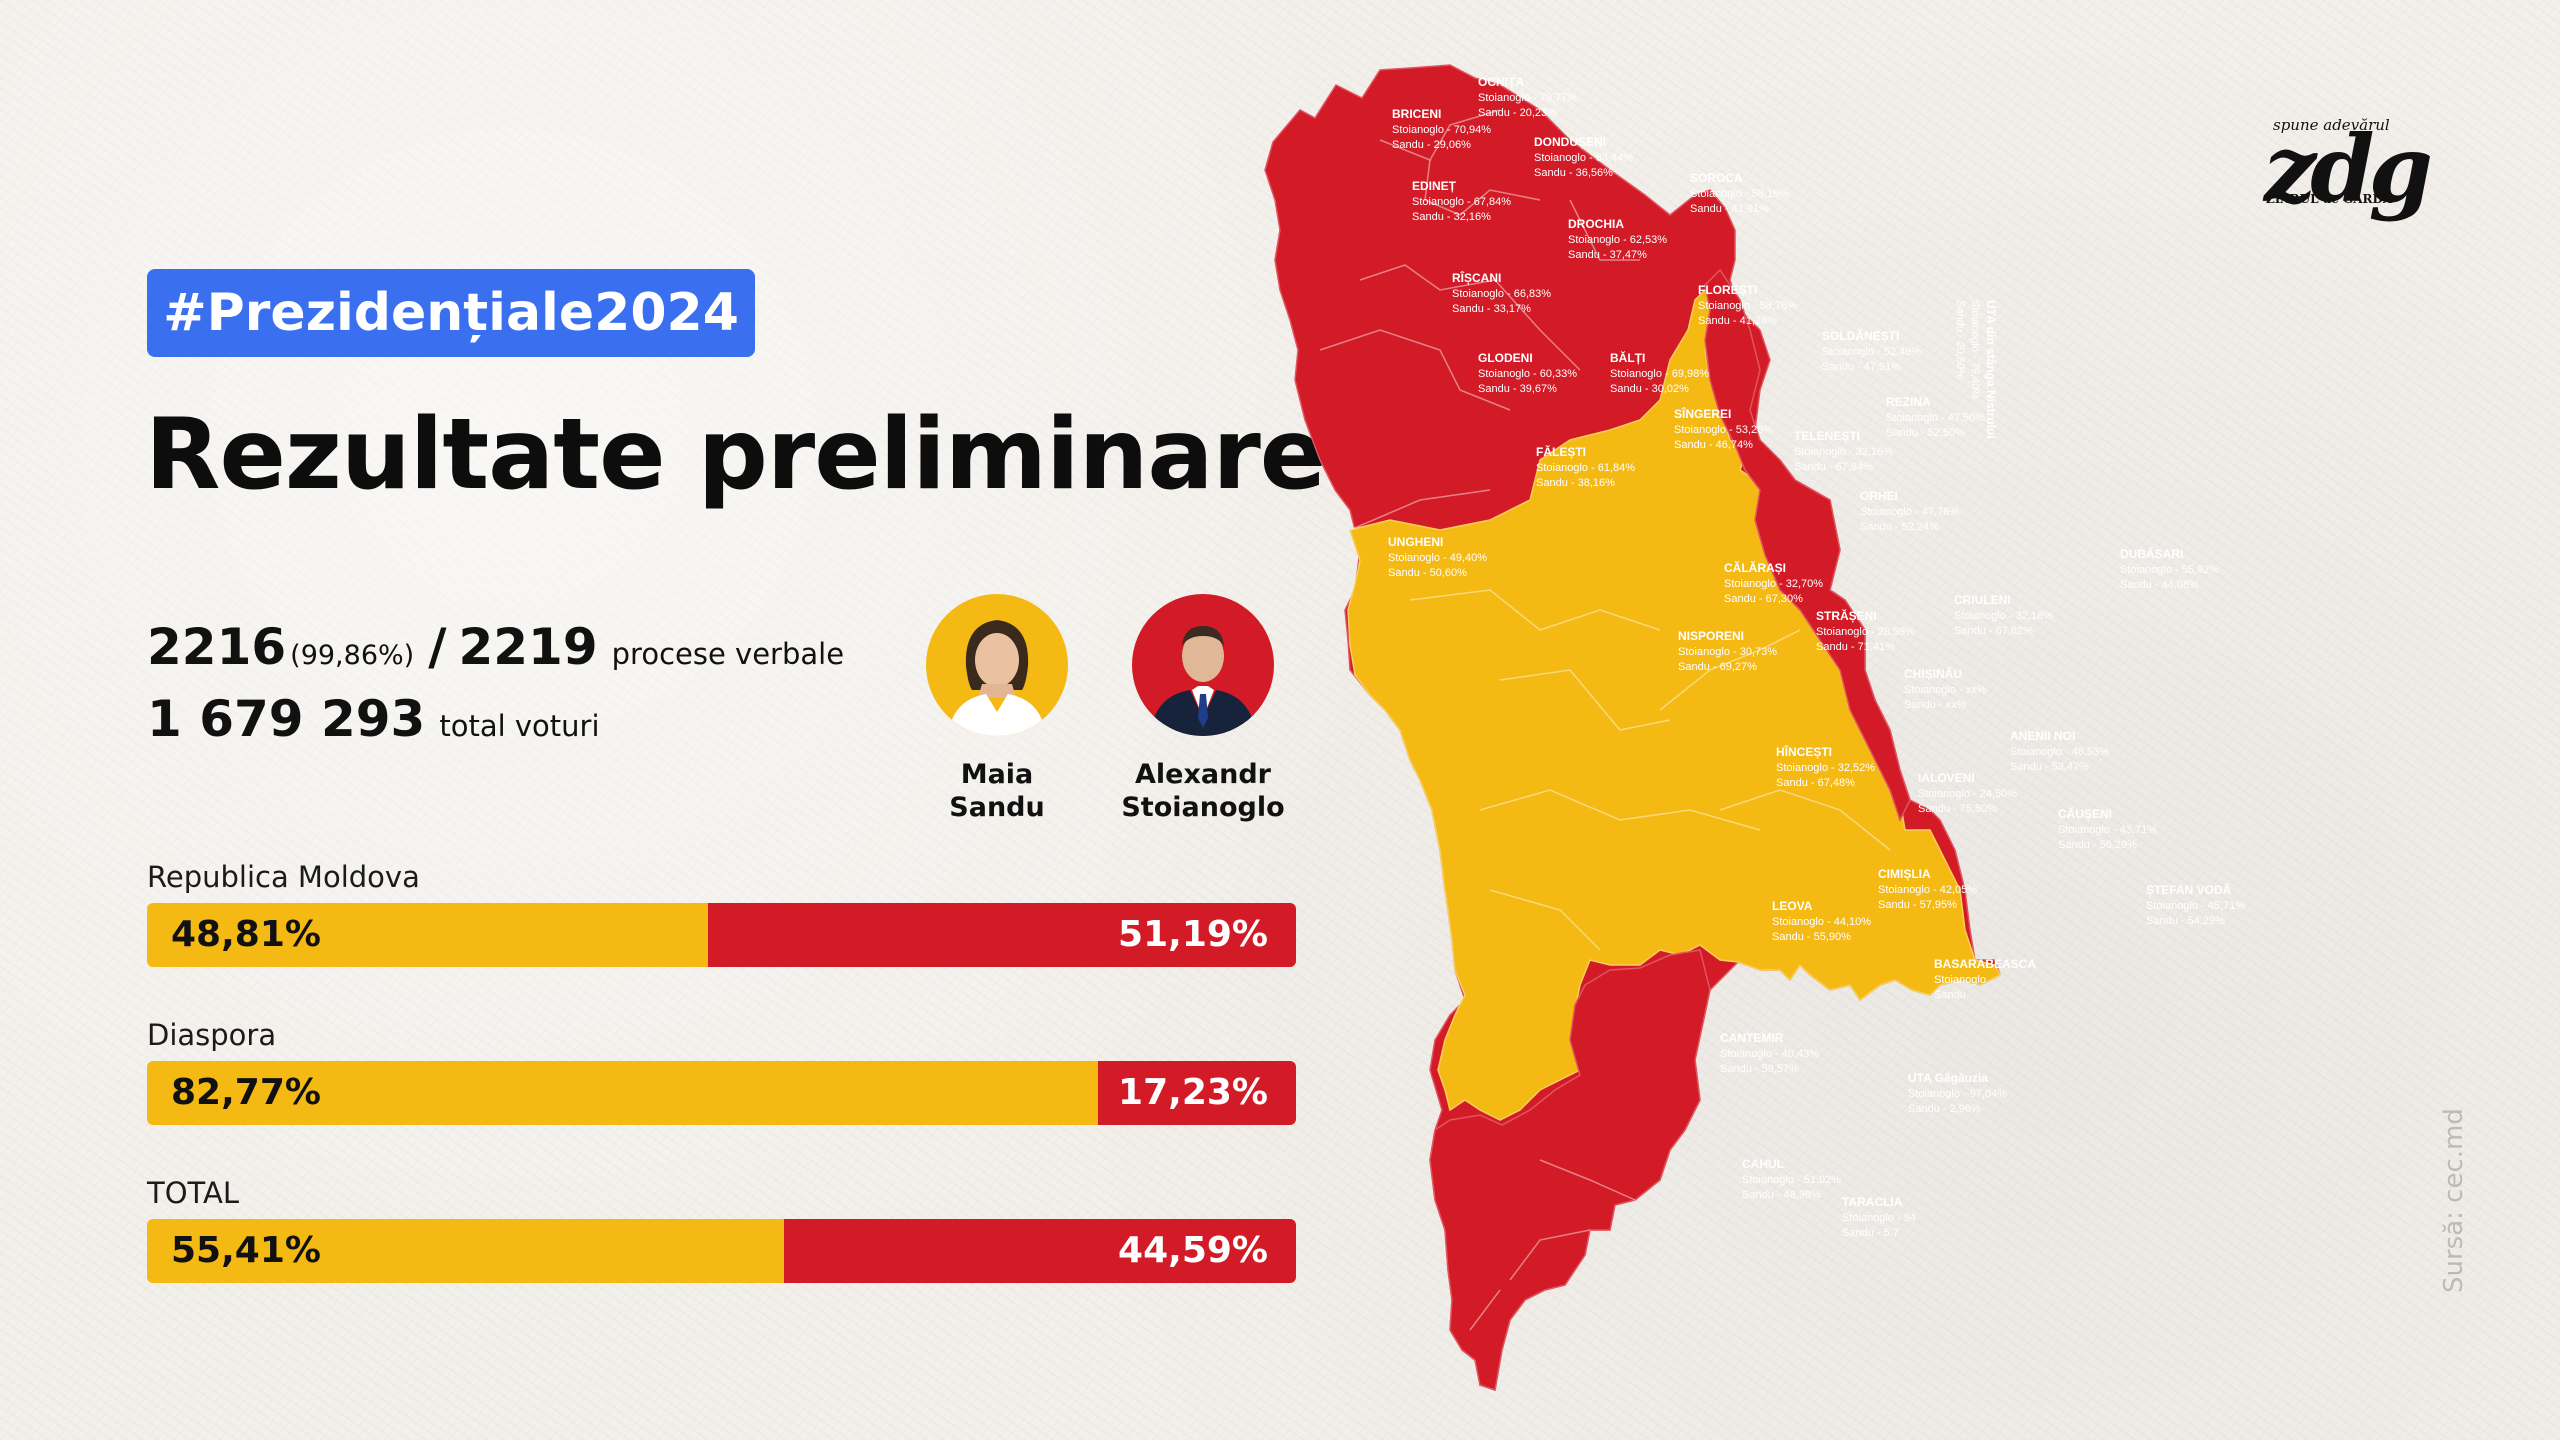 Image resolution: width=2560 pixels, height=1440 pixels. Describe the element at coordinates (1855, 647) in the screenshot. I see `region-sandu-result: Sandu - 71,41%` at that location.